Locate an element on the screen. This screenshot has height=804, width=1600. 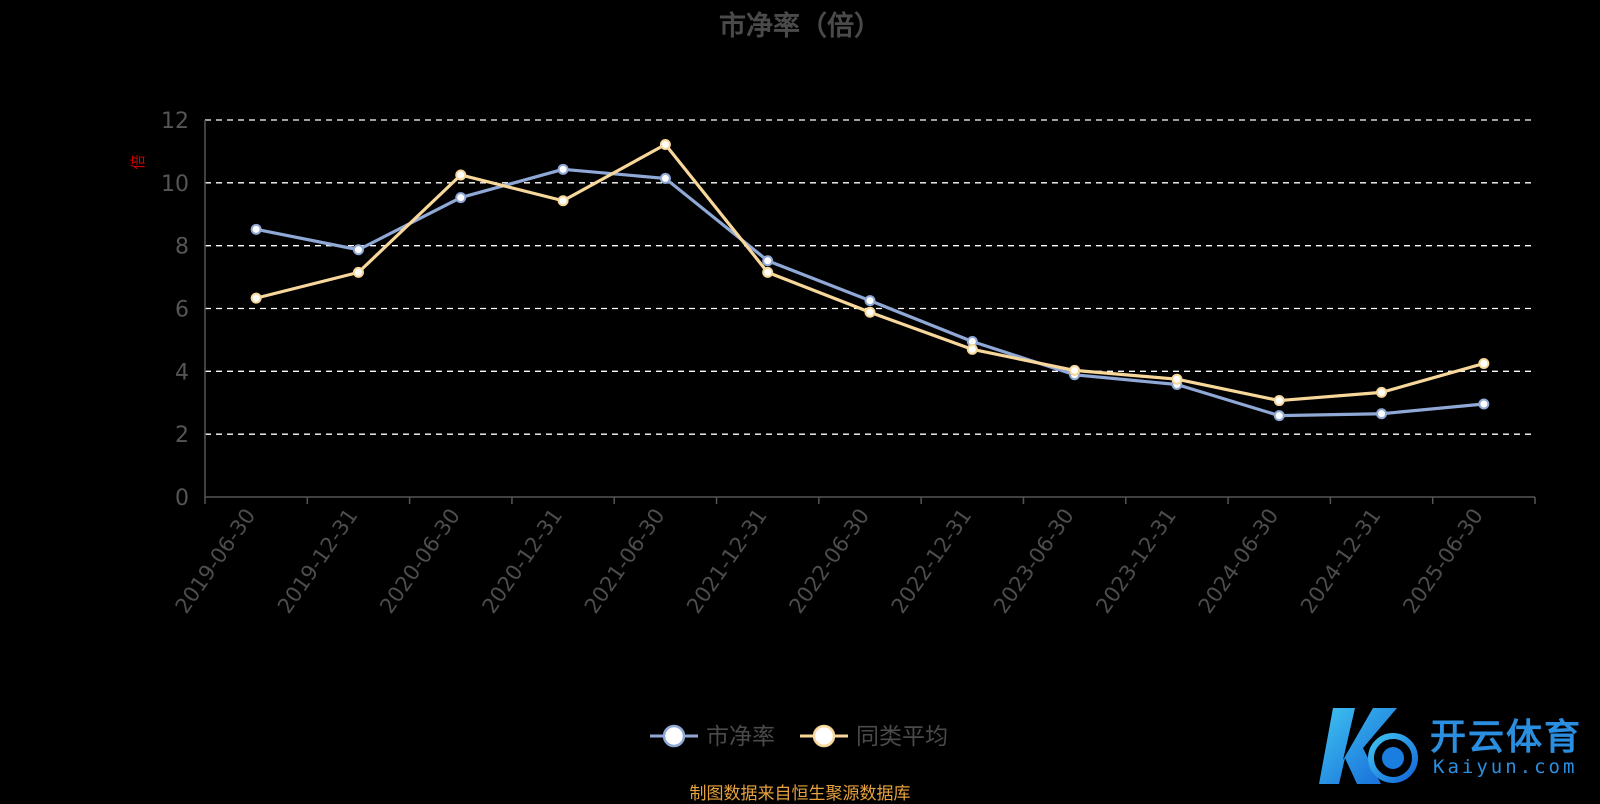
x-tick-label: 2022-12-31 is located at coordinates (932, 561).